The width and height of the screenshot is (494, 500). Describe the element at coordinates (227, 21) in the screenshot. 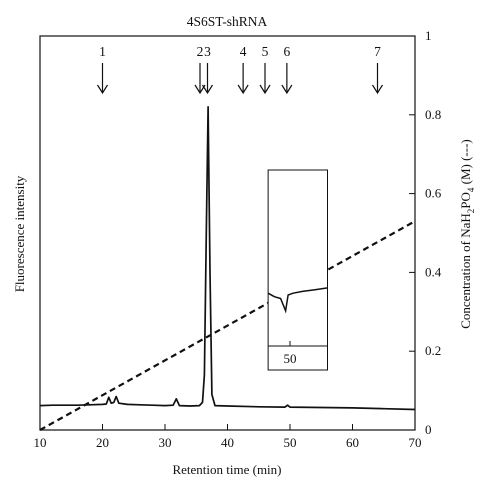

I see `chart-title: 4S6ST-shRNA` at that location.